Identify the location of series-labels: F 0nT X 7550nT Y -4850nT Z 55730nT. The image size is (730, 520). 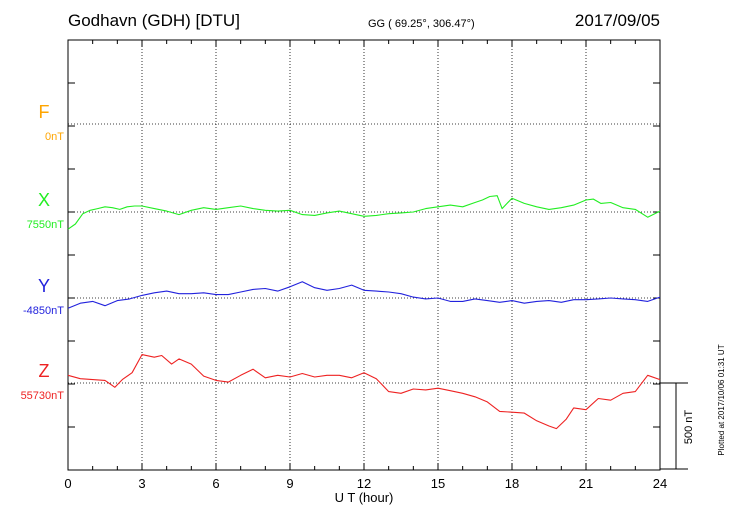
(43, 252).